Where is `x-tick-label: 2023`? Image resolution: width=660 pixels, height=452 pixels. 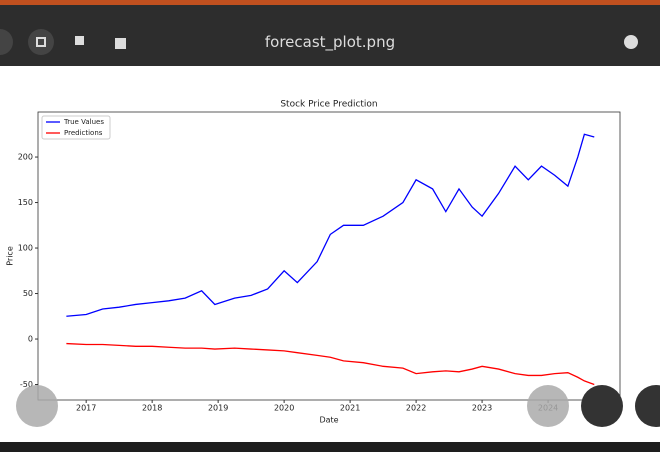 x-tick-label: 2023 is located at coordinates (482, 408).